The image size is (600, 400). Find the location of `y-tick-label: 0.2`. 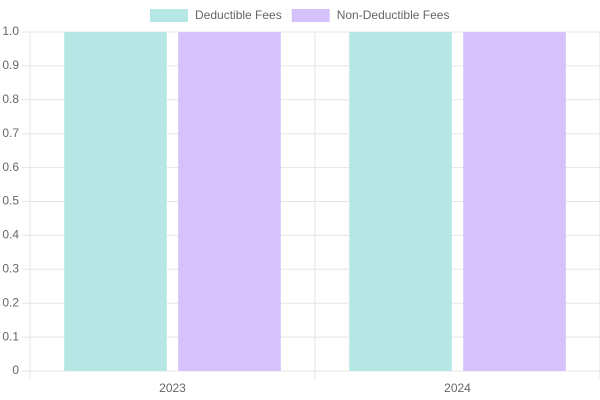

y-tick-label: 0.2 is located at coordinates (10, 302).